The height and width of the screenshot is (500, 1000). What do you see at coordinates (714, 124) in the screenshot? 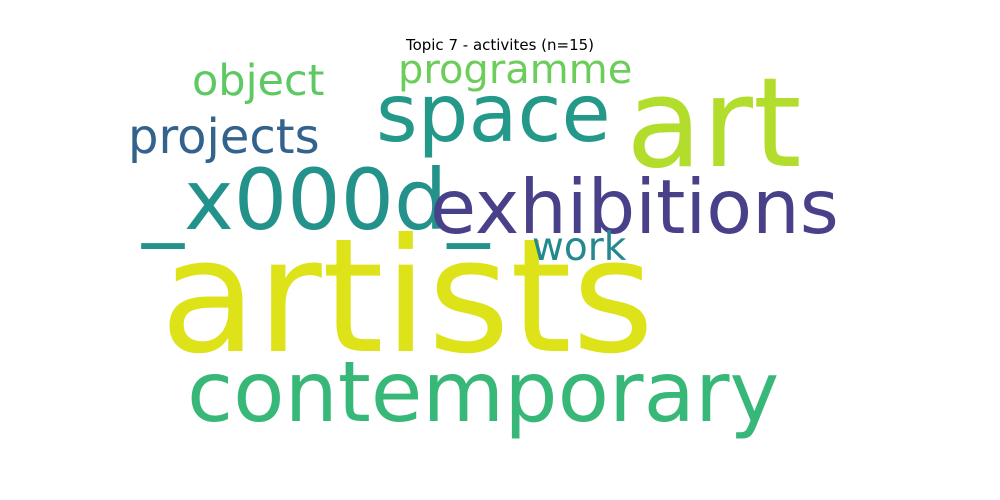
I see `word-art: art` at bounding box center [714, 124].